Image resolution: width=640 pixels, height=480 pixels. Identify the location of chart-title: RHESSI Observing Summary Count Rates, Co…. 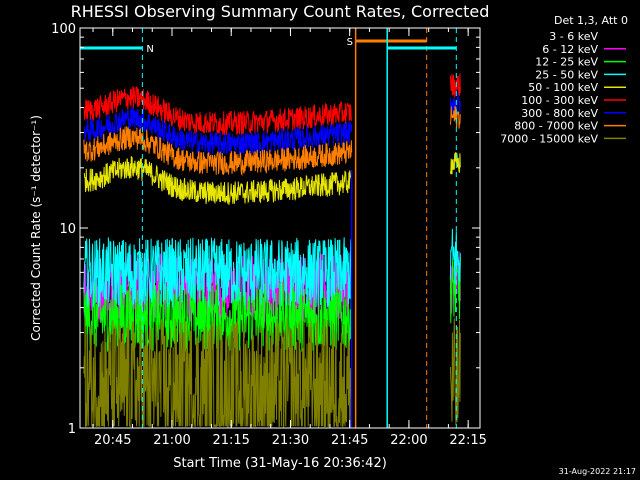
(280, 11).